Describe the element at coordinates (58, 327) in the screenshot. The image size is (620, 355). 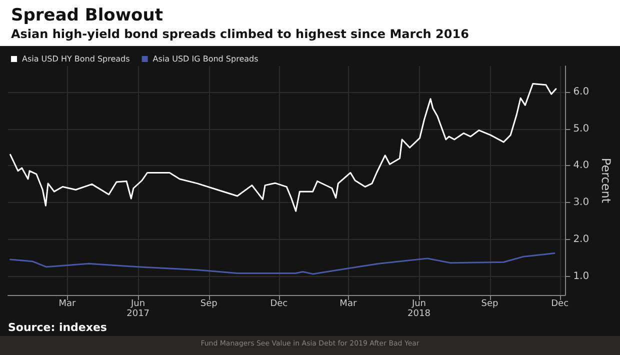
I see `source-note: Source: indexes` at that location.